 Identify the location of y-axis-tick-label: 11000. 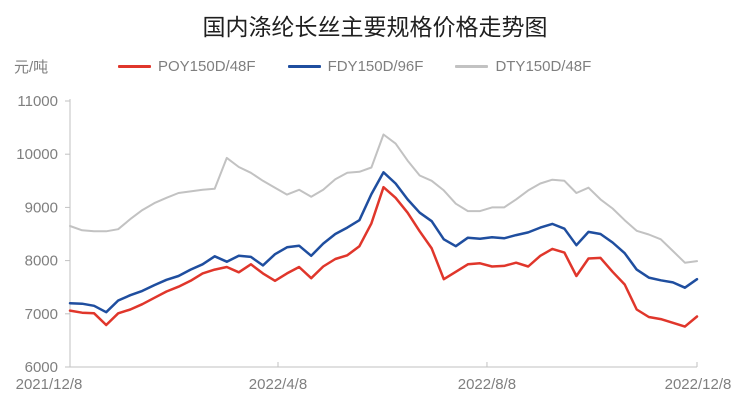
(37, 101).